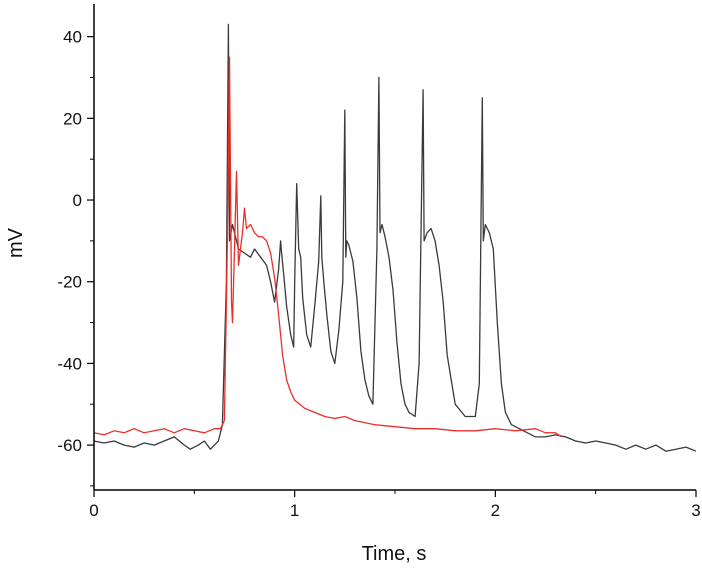 The width and height of the screenshot is (702, 568). Describe the element at coordinates (69, 282) in the screenshot. I see `y-tick-label: -20` at that location.